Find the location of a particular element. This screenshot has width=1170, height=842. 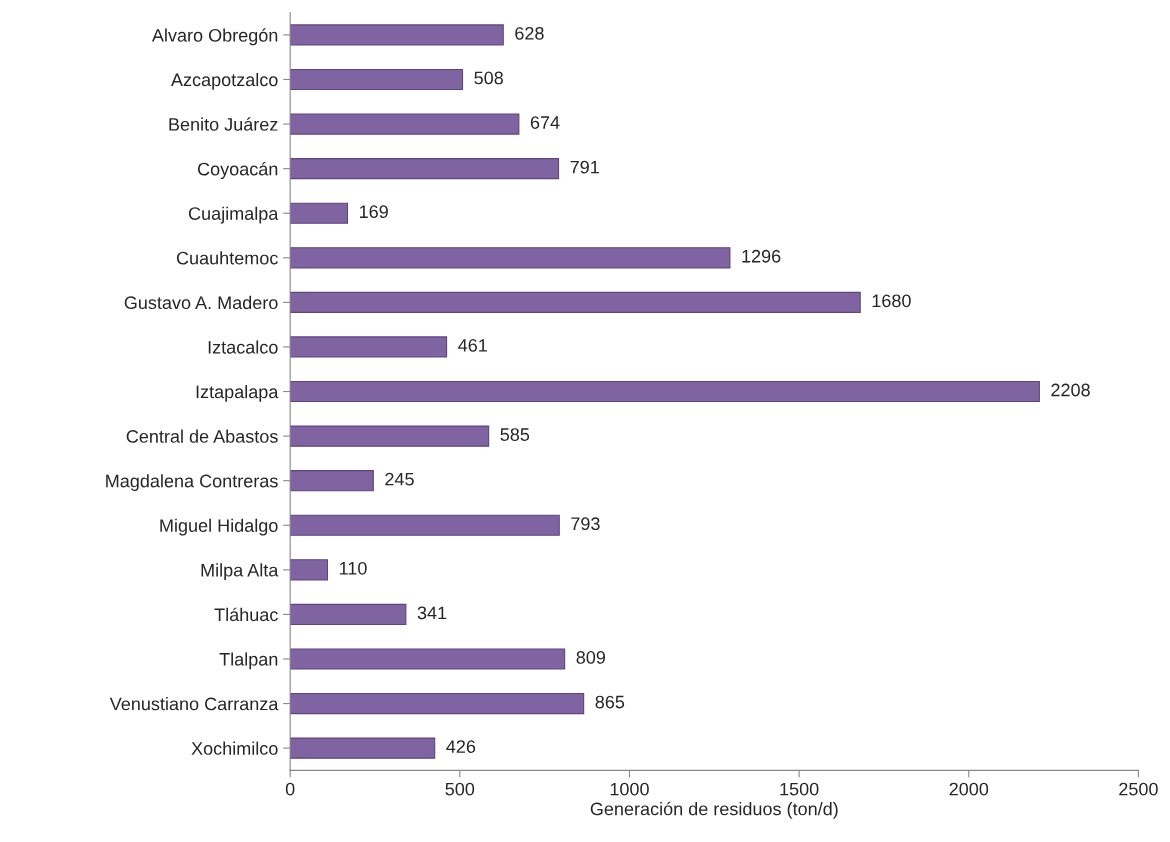

x-tick-label: 1000 is located at coordinates (629, 789).